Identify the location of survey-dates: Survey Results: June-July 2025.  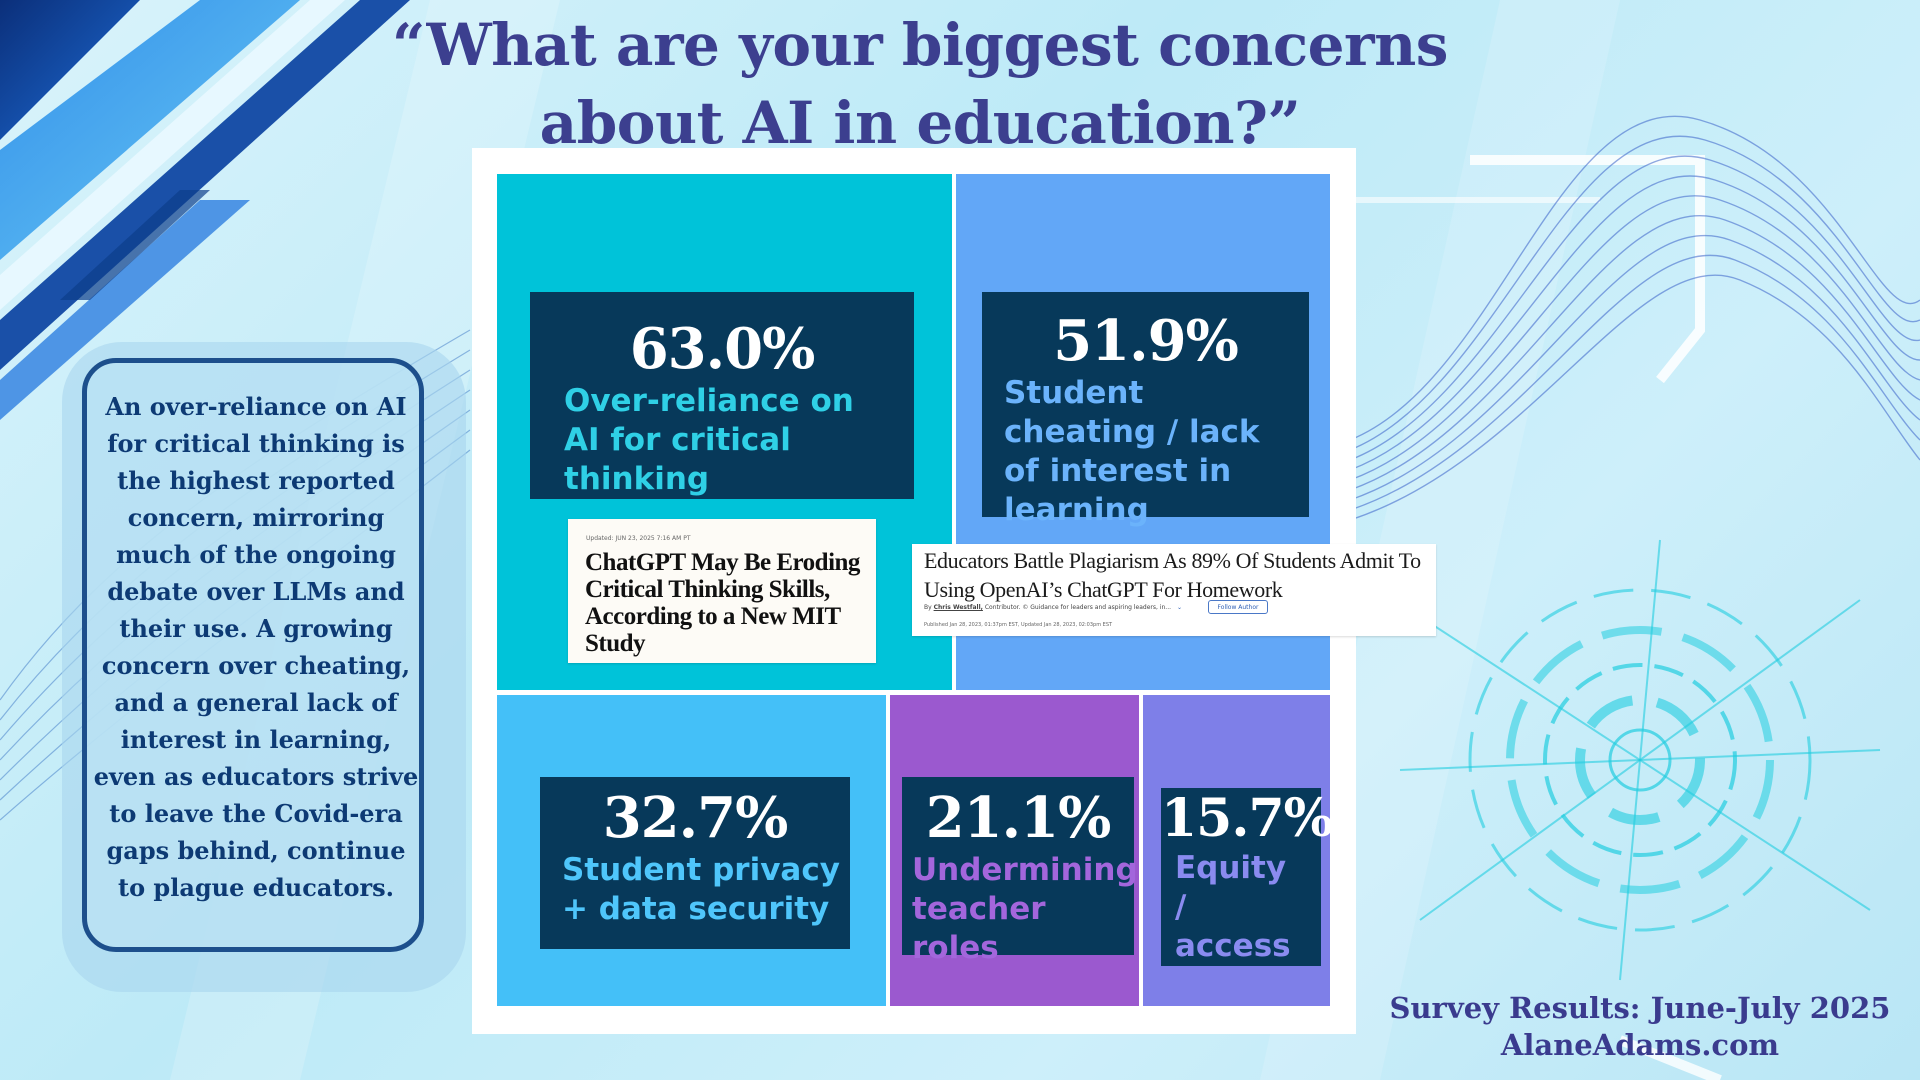
(1640, 1008).